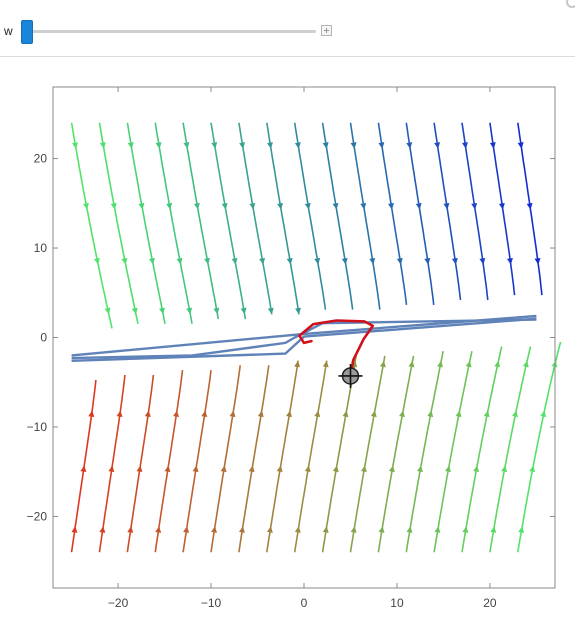 The image size is (575, 625). What do you see at coordinates (118, 603) in the screenshot?
I see `x-tick-label: −20` at bounding box center [118, 603].